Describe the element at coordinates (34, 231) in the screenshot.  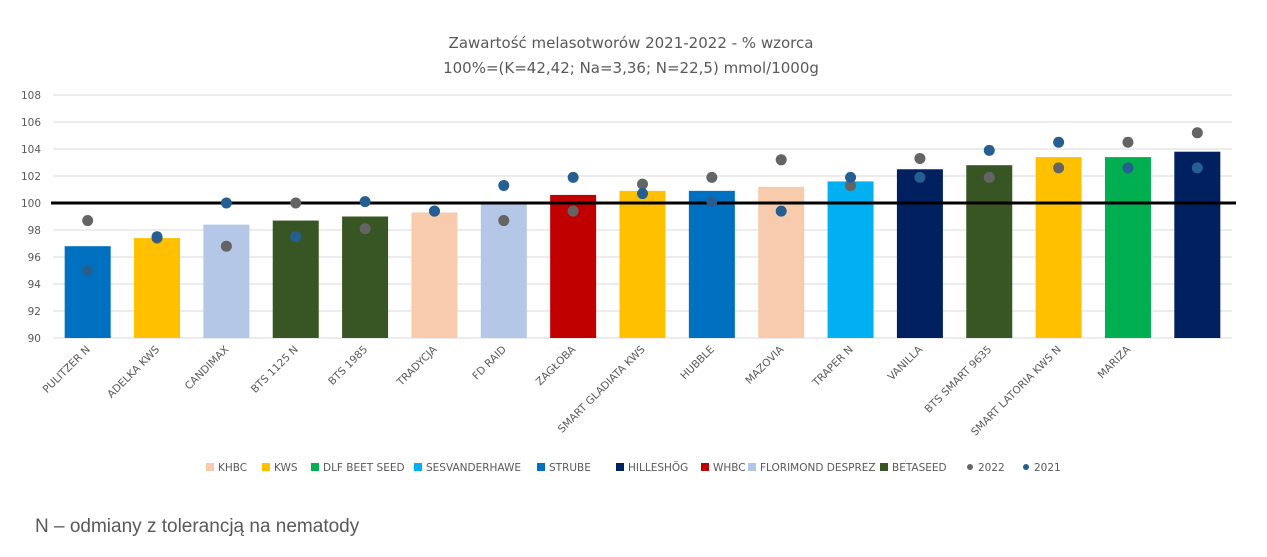
I see `y-tick-label: 98` at that location.